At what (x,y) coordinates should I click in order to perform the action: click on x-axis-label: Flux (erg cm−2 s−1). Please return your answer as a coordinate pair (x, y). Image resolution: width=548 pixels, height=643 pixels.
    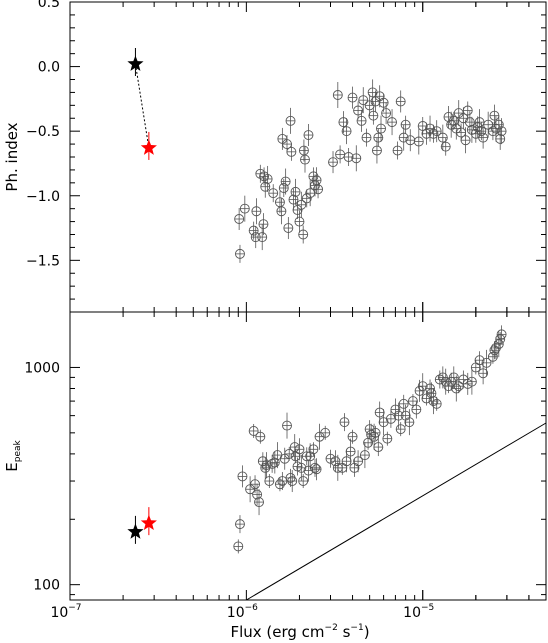
    Looking at the image, I should click on (299, 632).